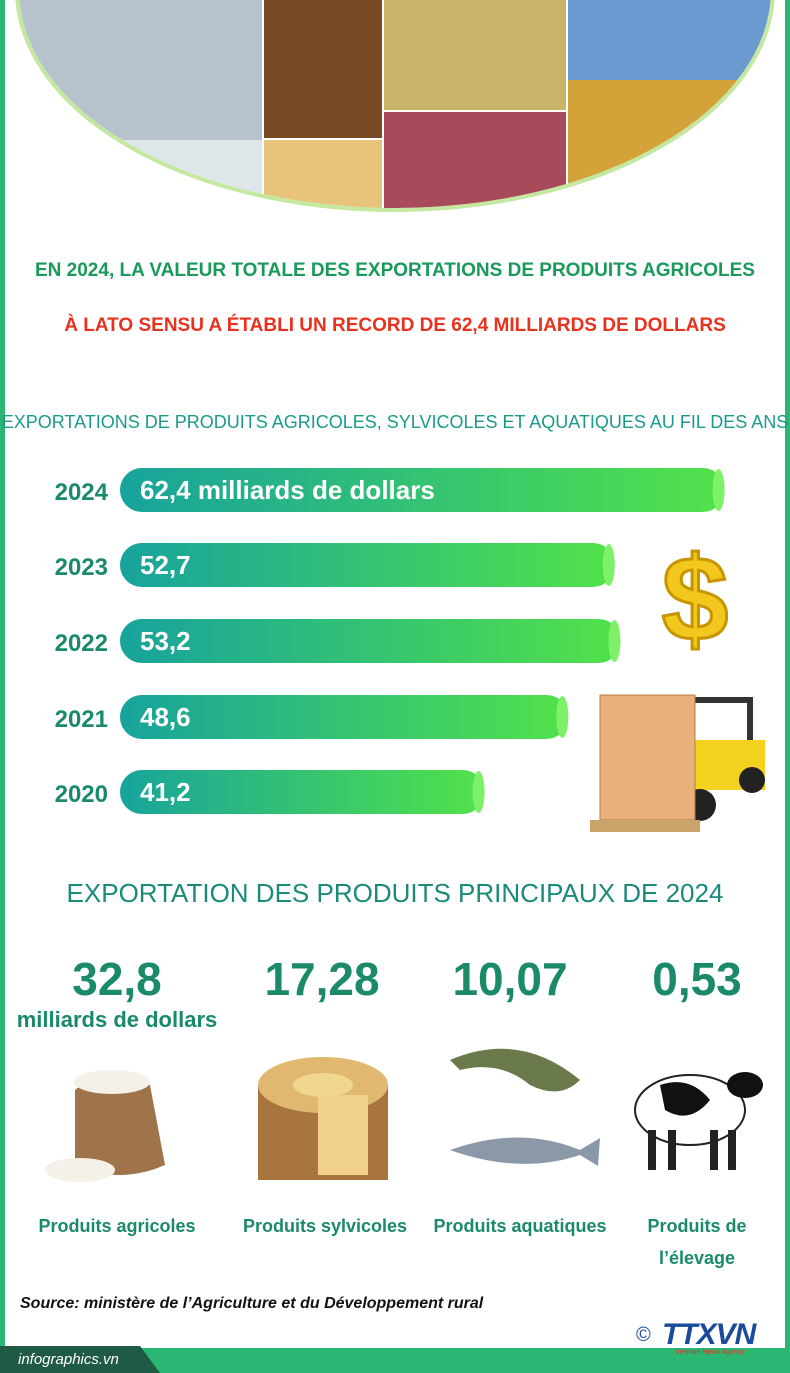 This screenshot has height=1373, width=790. I want to click on cow, so click(698, 1121).